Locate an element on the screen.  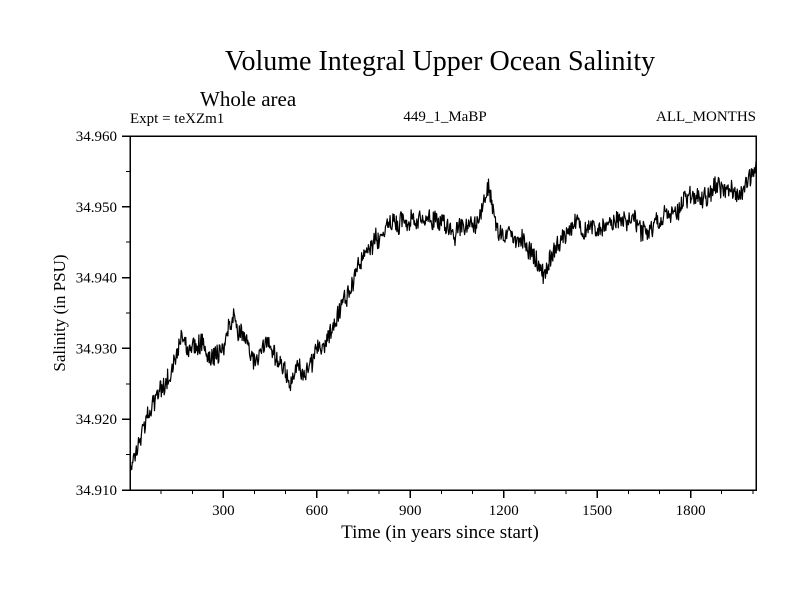
y-tick-label: 34.920 is located at coordinates (96, 420).